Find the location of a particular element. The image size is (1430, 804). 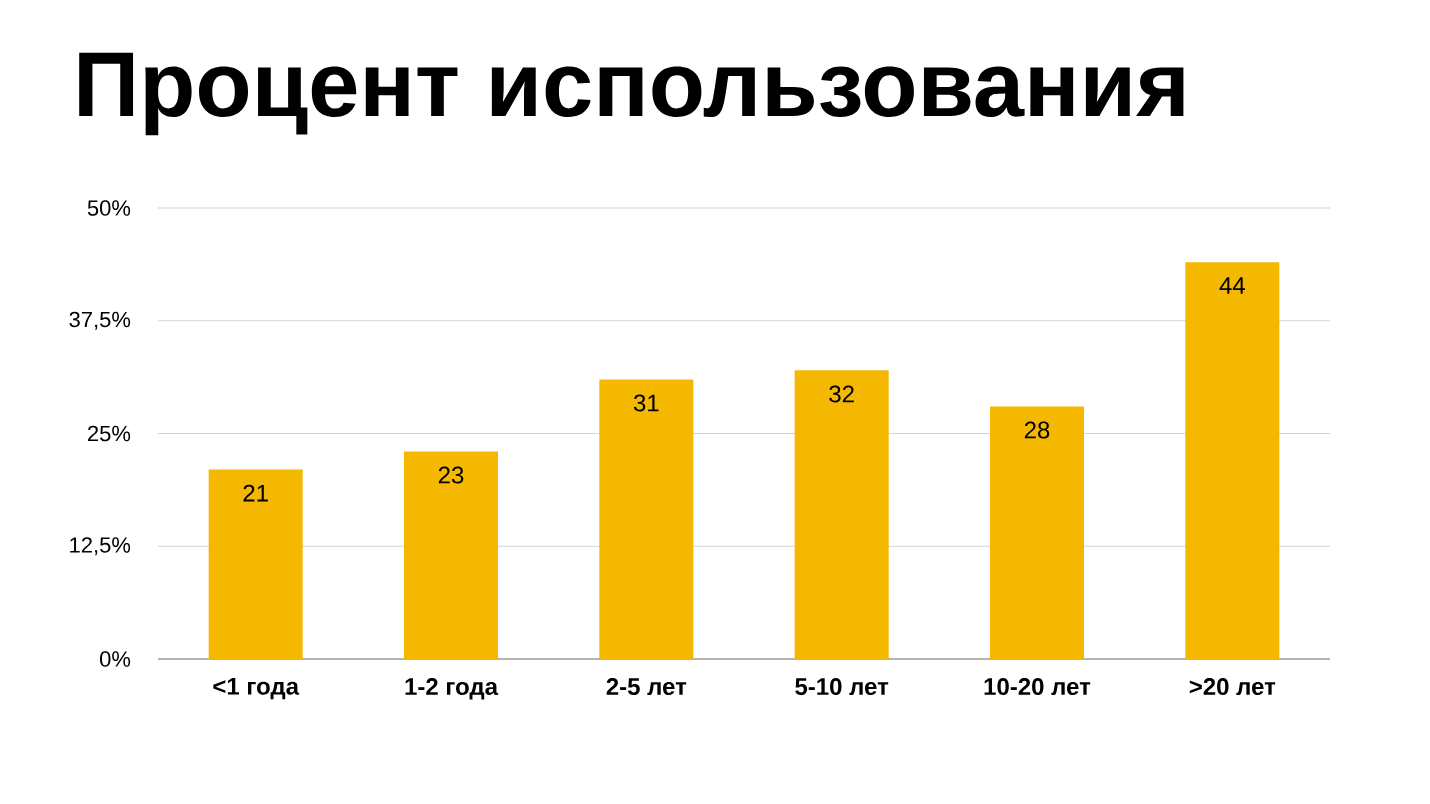

x-tick-label: >20 лет is located at coordinates (1232, 687).